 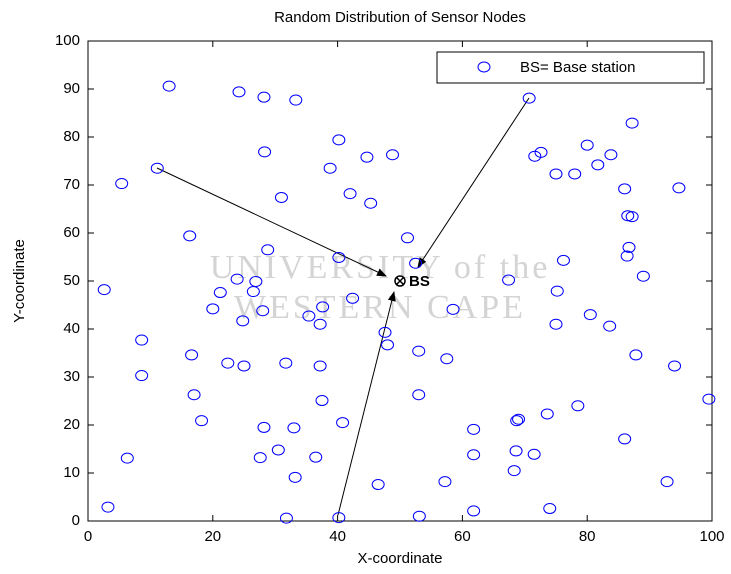 What do you see at coordinates (71, 376) in the screenshot?
I see `y-tick-label: 30` at bounding box center [71, 376].